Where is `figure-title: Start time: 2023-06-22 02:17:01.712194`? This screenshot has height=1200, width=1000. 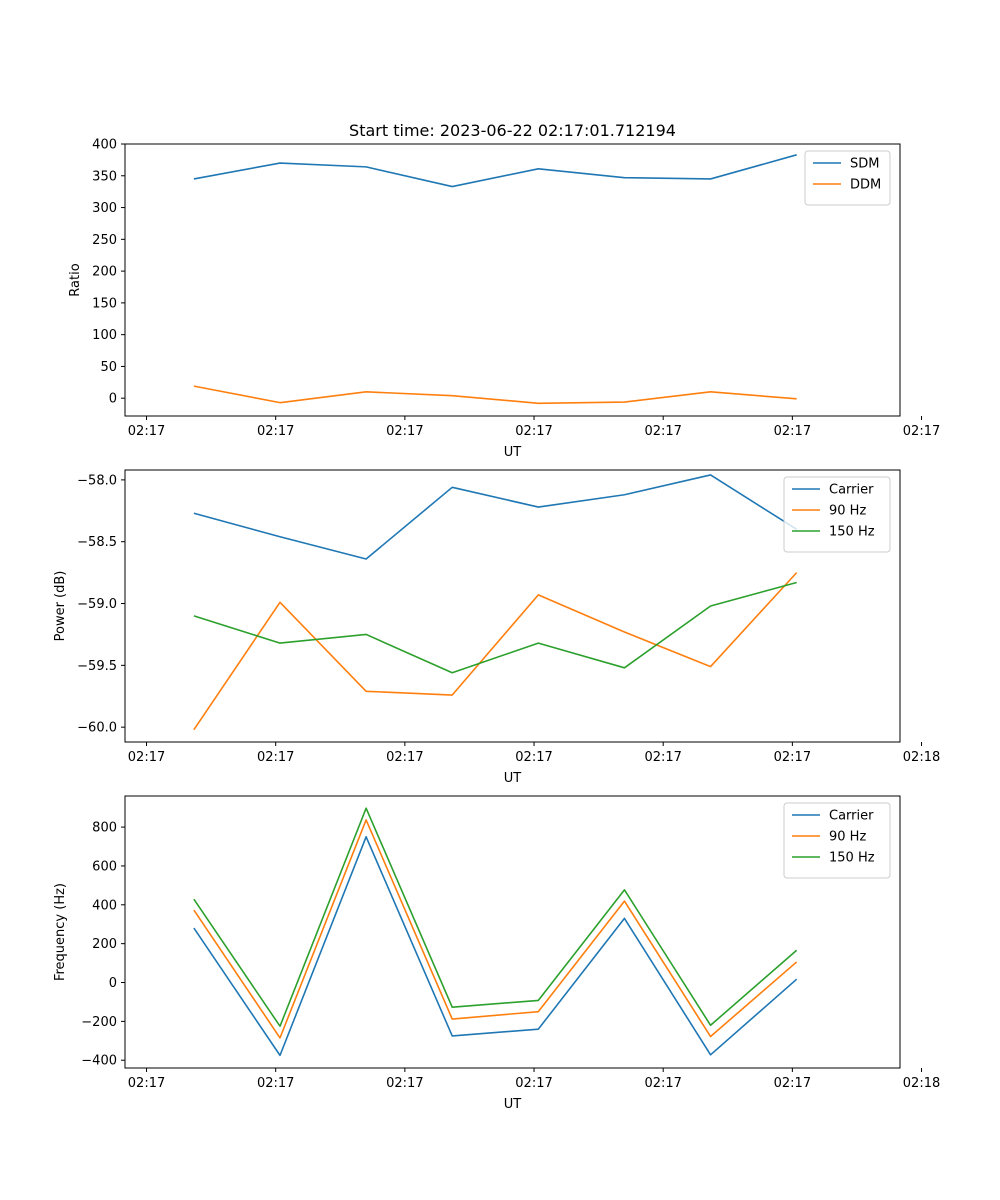
figure-title: Start time: 2023-06-22 02:17:01.712194 is located at coordinates (512, 130).